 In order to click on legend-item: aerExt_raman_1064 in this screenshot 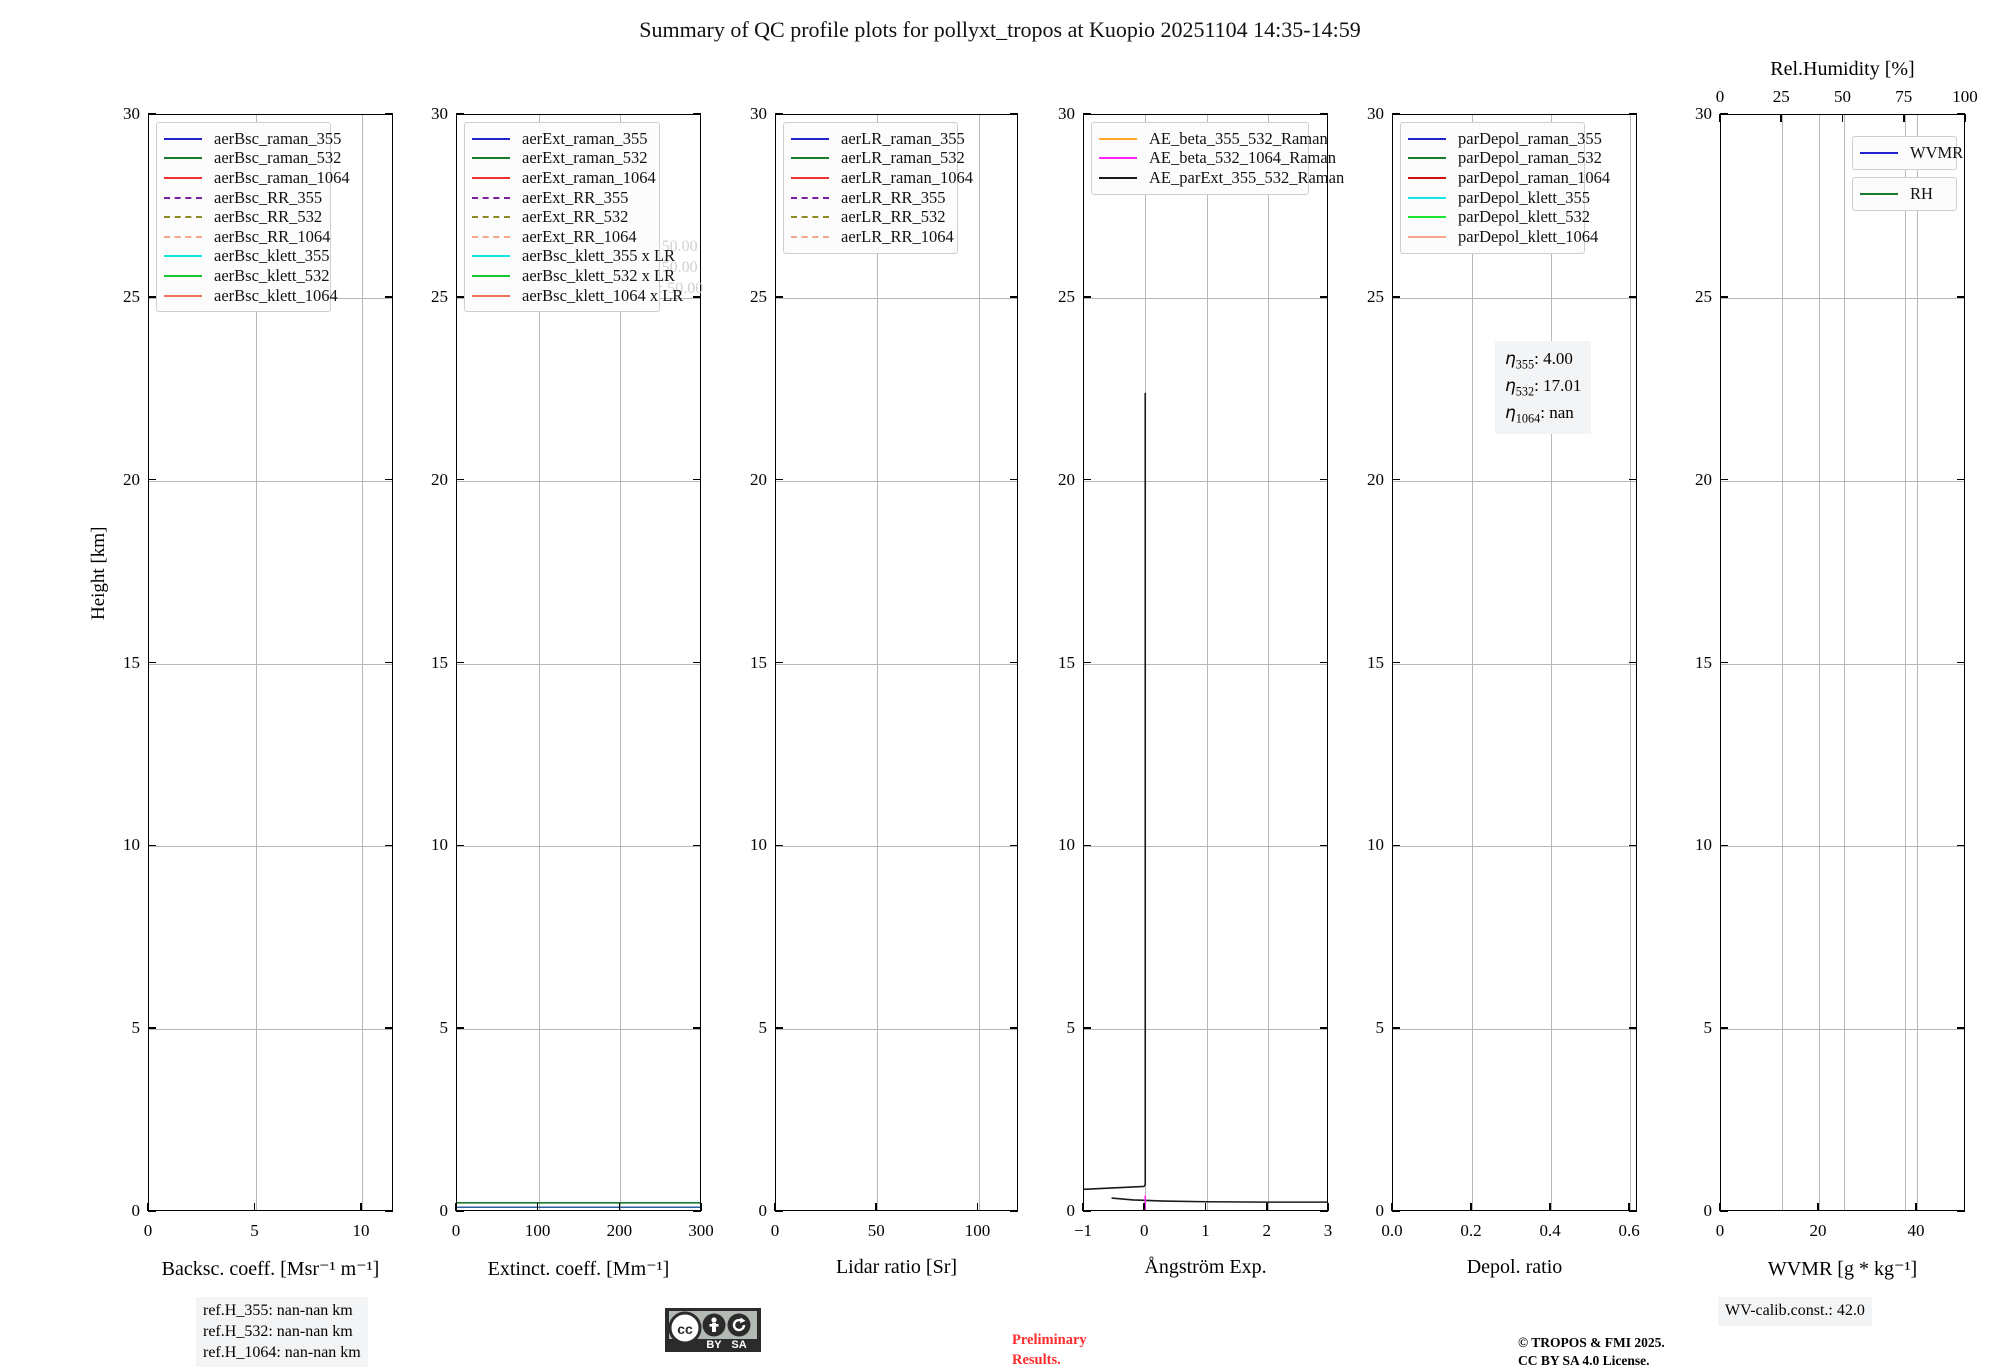, I will do `click(564, 178)`.